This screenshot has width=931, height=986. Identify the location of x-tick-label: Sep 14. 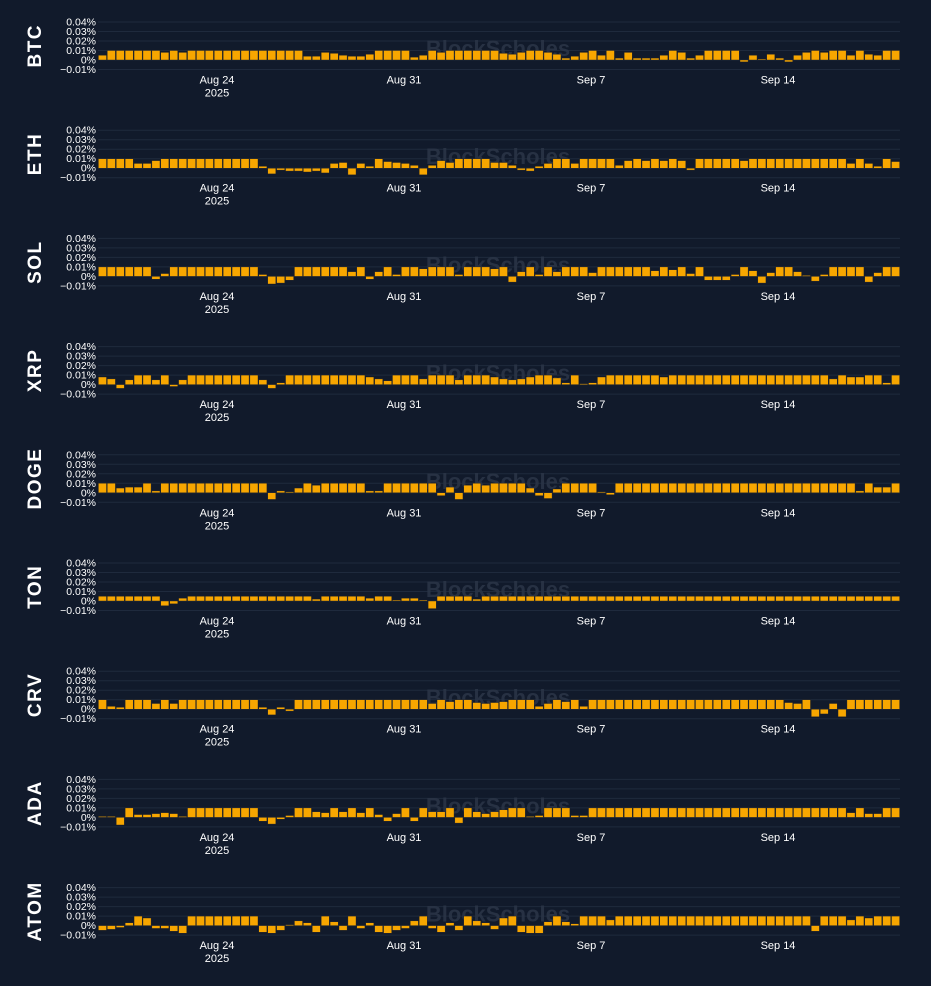
(778, 730).